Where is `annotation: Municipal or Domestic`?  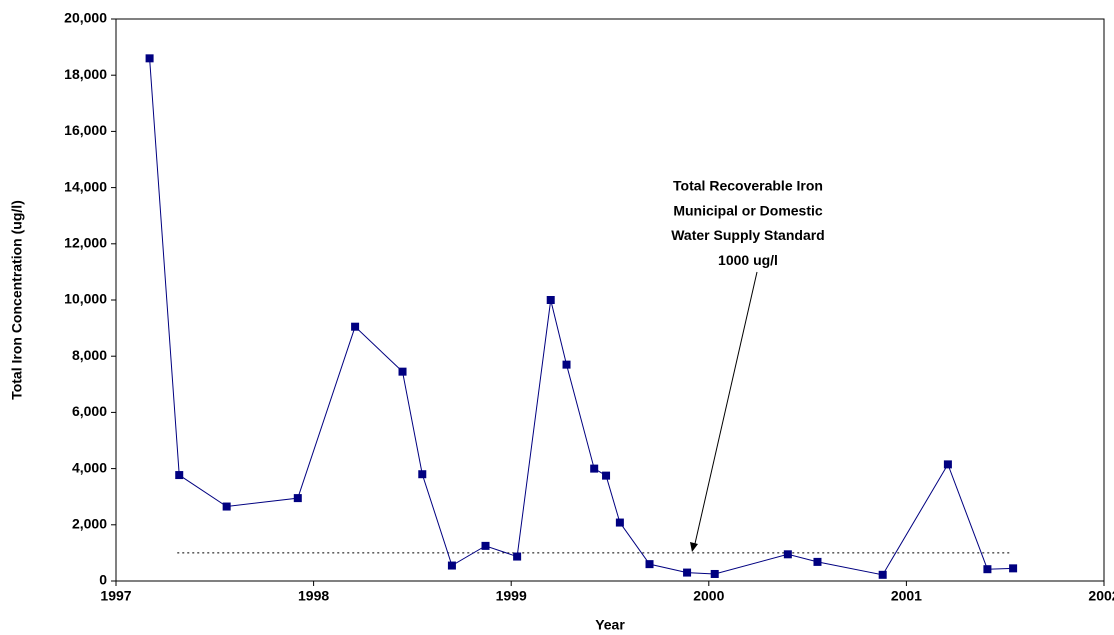 annotation: Municipal or Domestic is located at coordinates (748, 210).